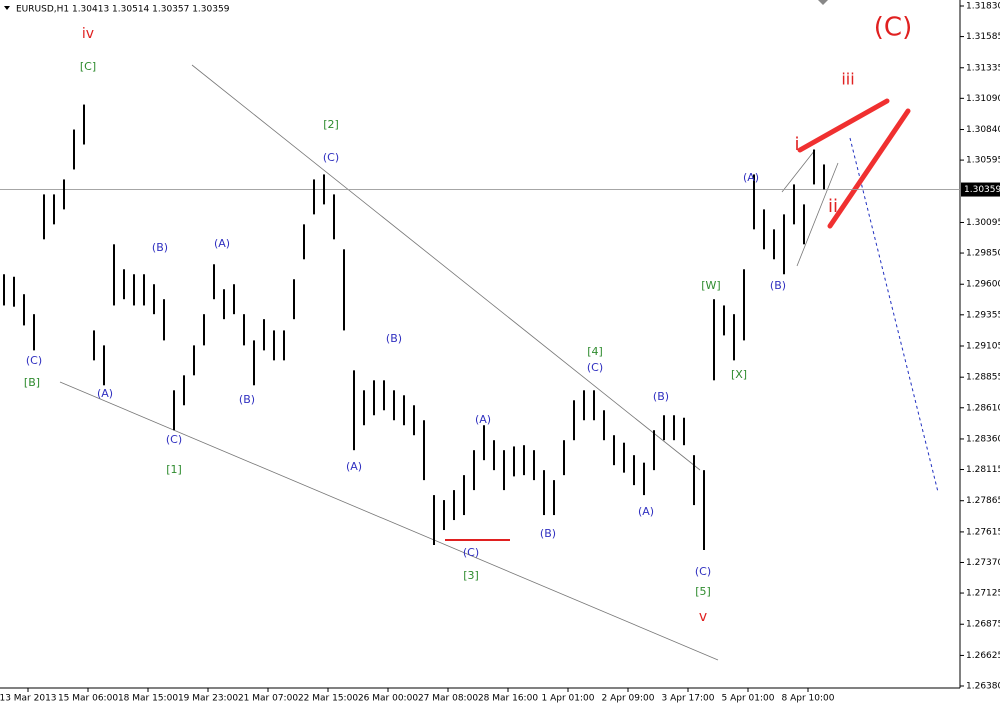 The width and height of the screenshot is (1000, 706). What do you see at coordinates (983, 408) in the screenshot?
I see `y-tick-label: 1.28610` at bounding box center [983, 408].